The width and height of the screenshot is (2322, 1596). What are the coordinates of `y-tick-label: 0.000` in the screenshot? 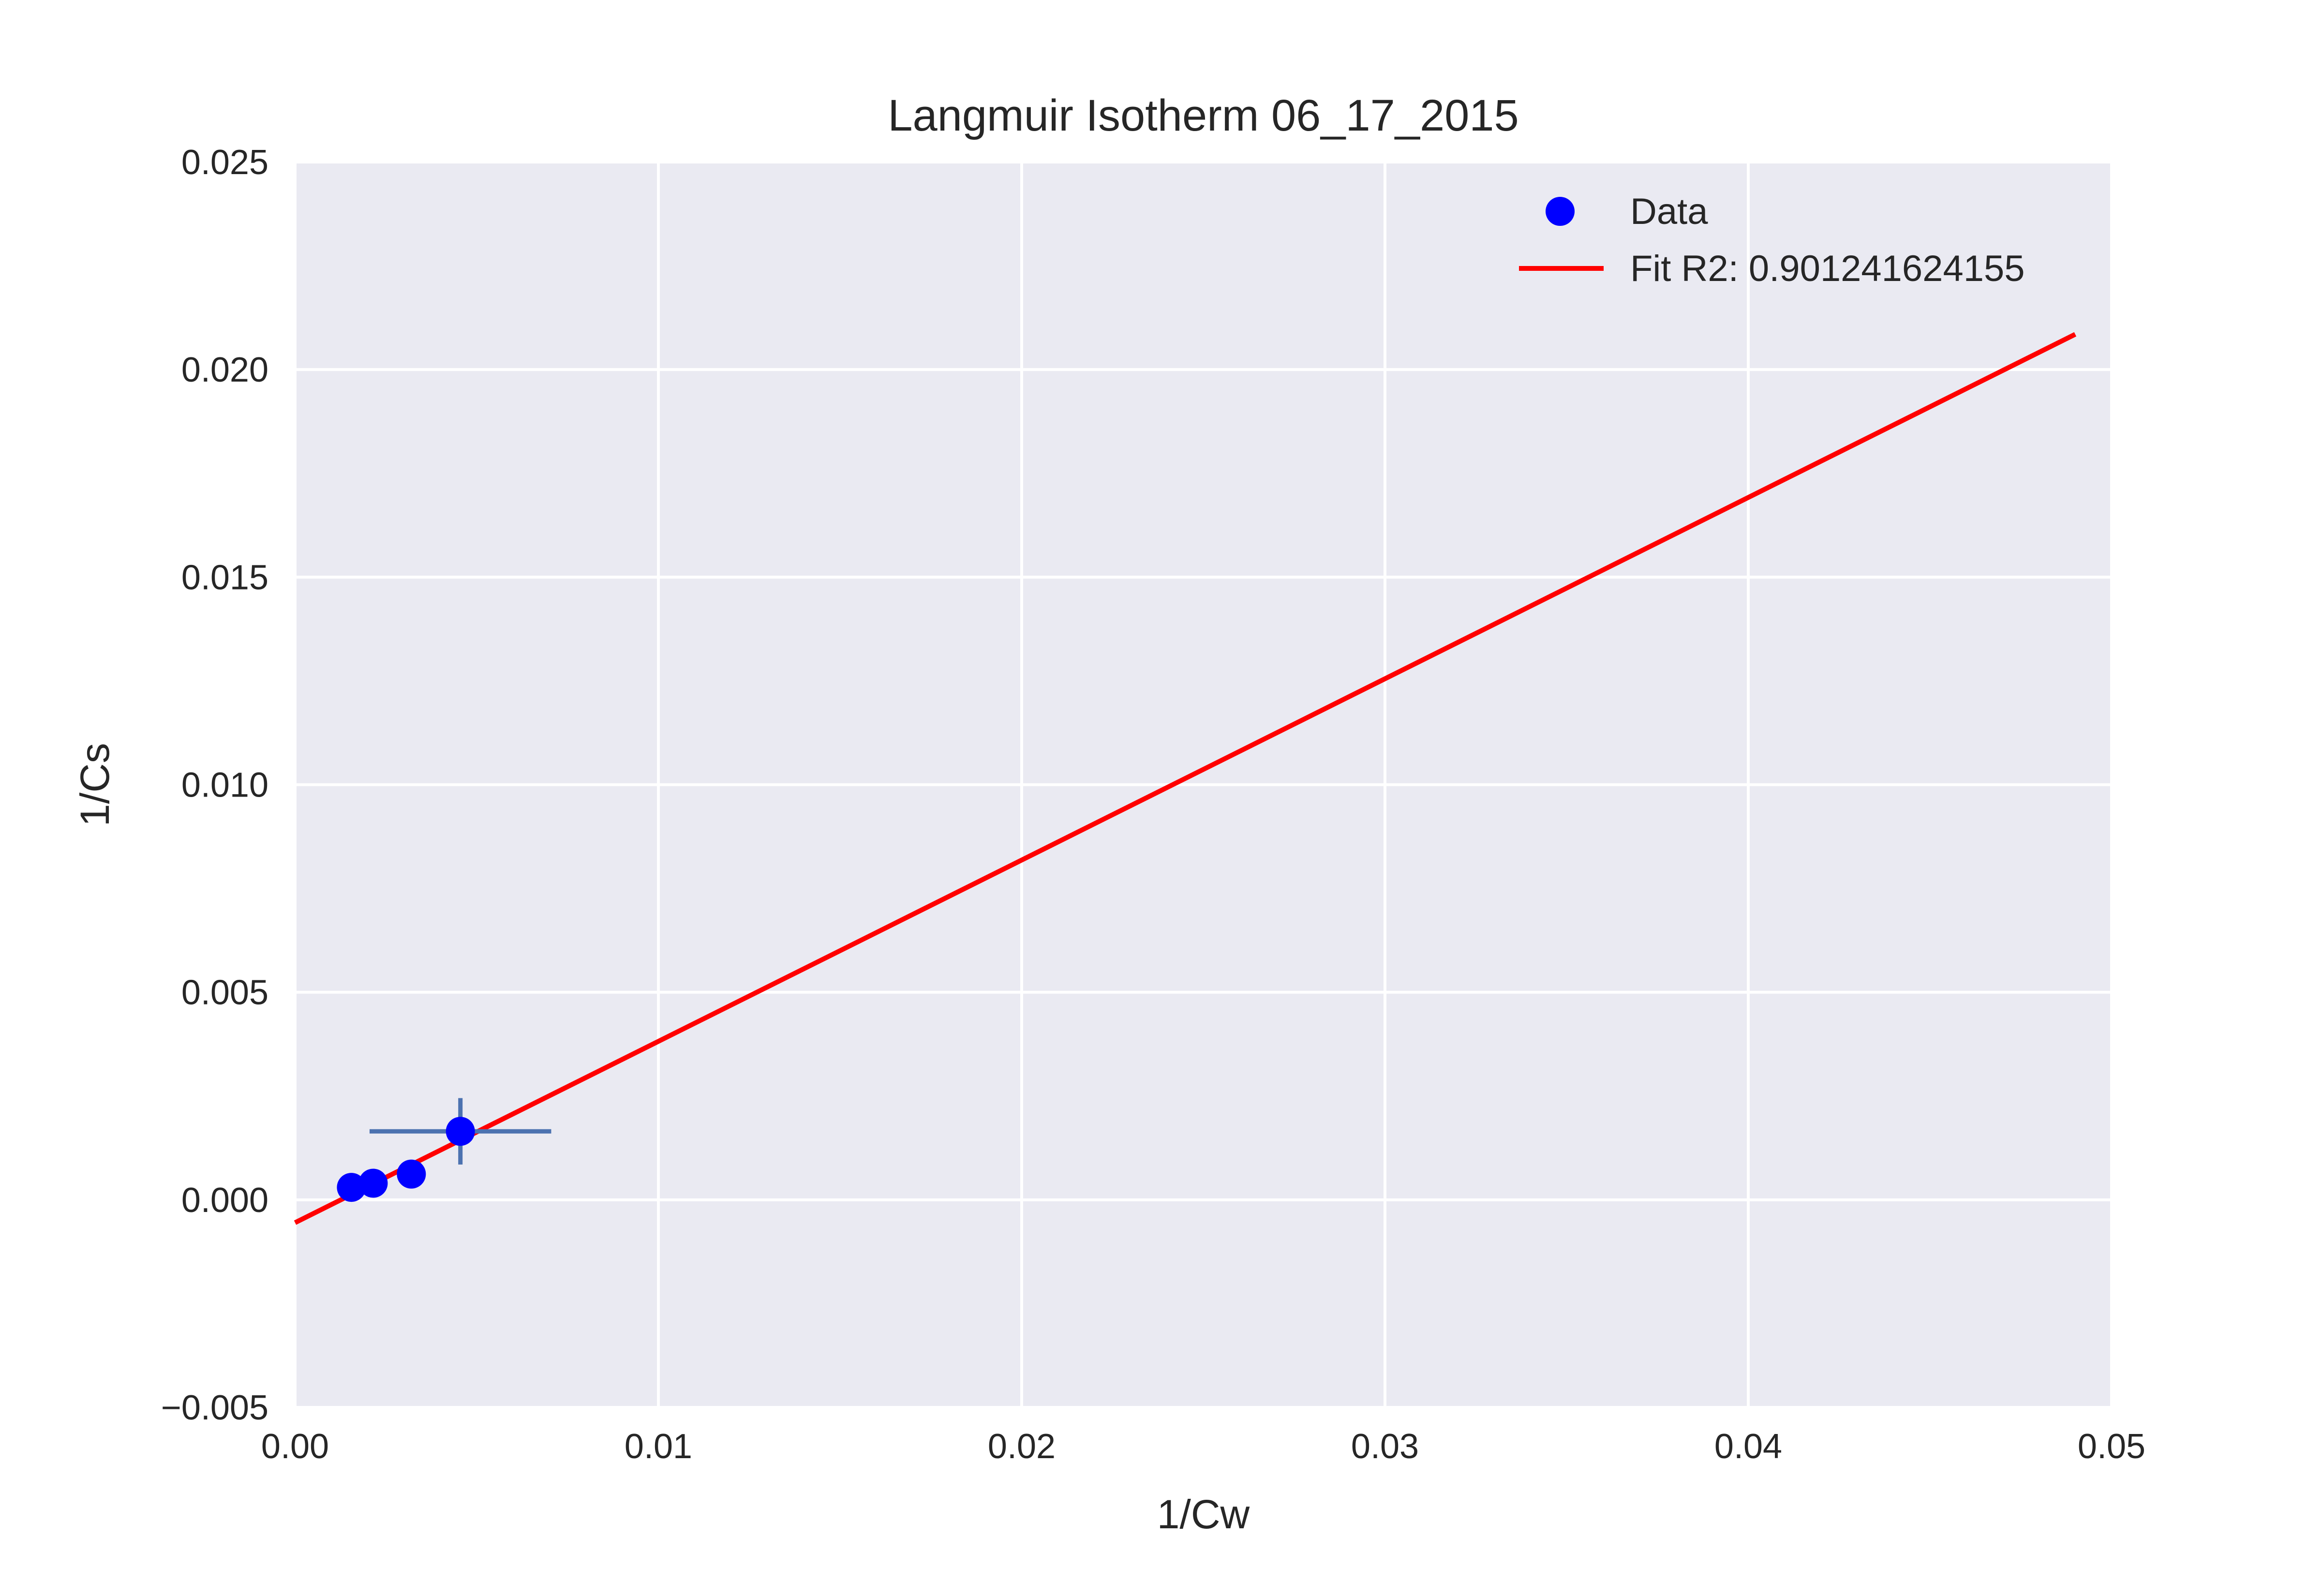 It's located at (224, 1200).